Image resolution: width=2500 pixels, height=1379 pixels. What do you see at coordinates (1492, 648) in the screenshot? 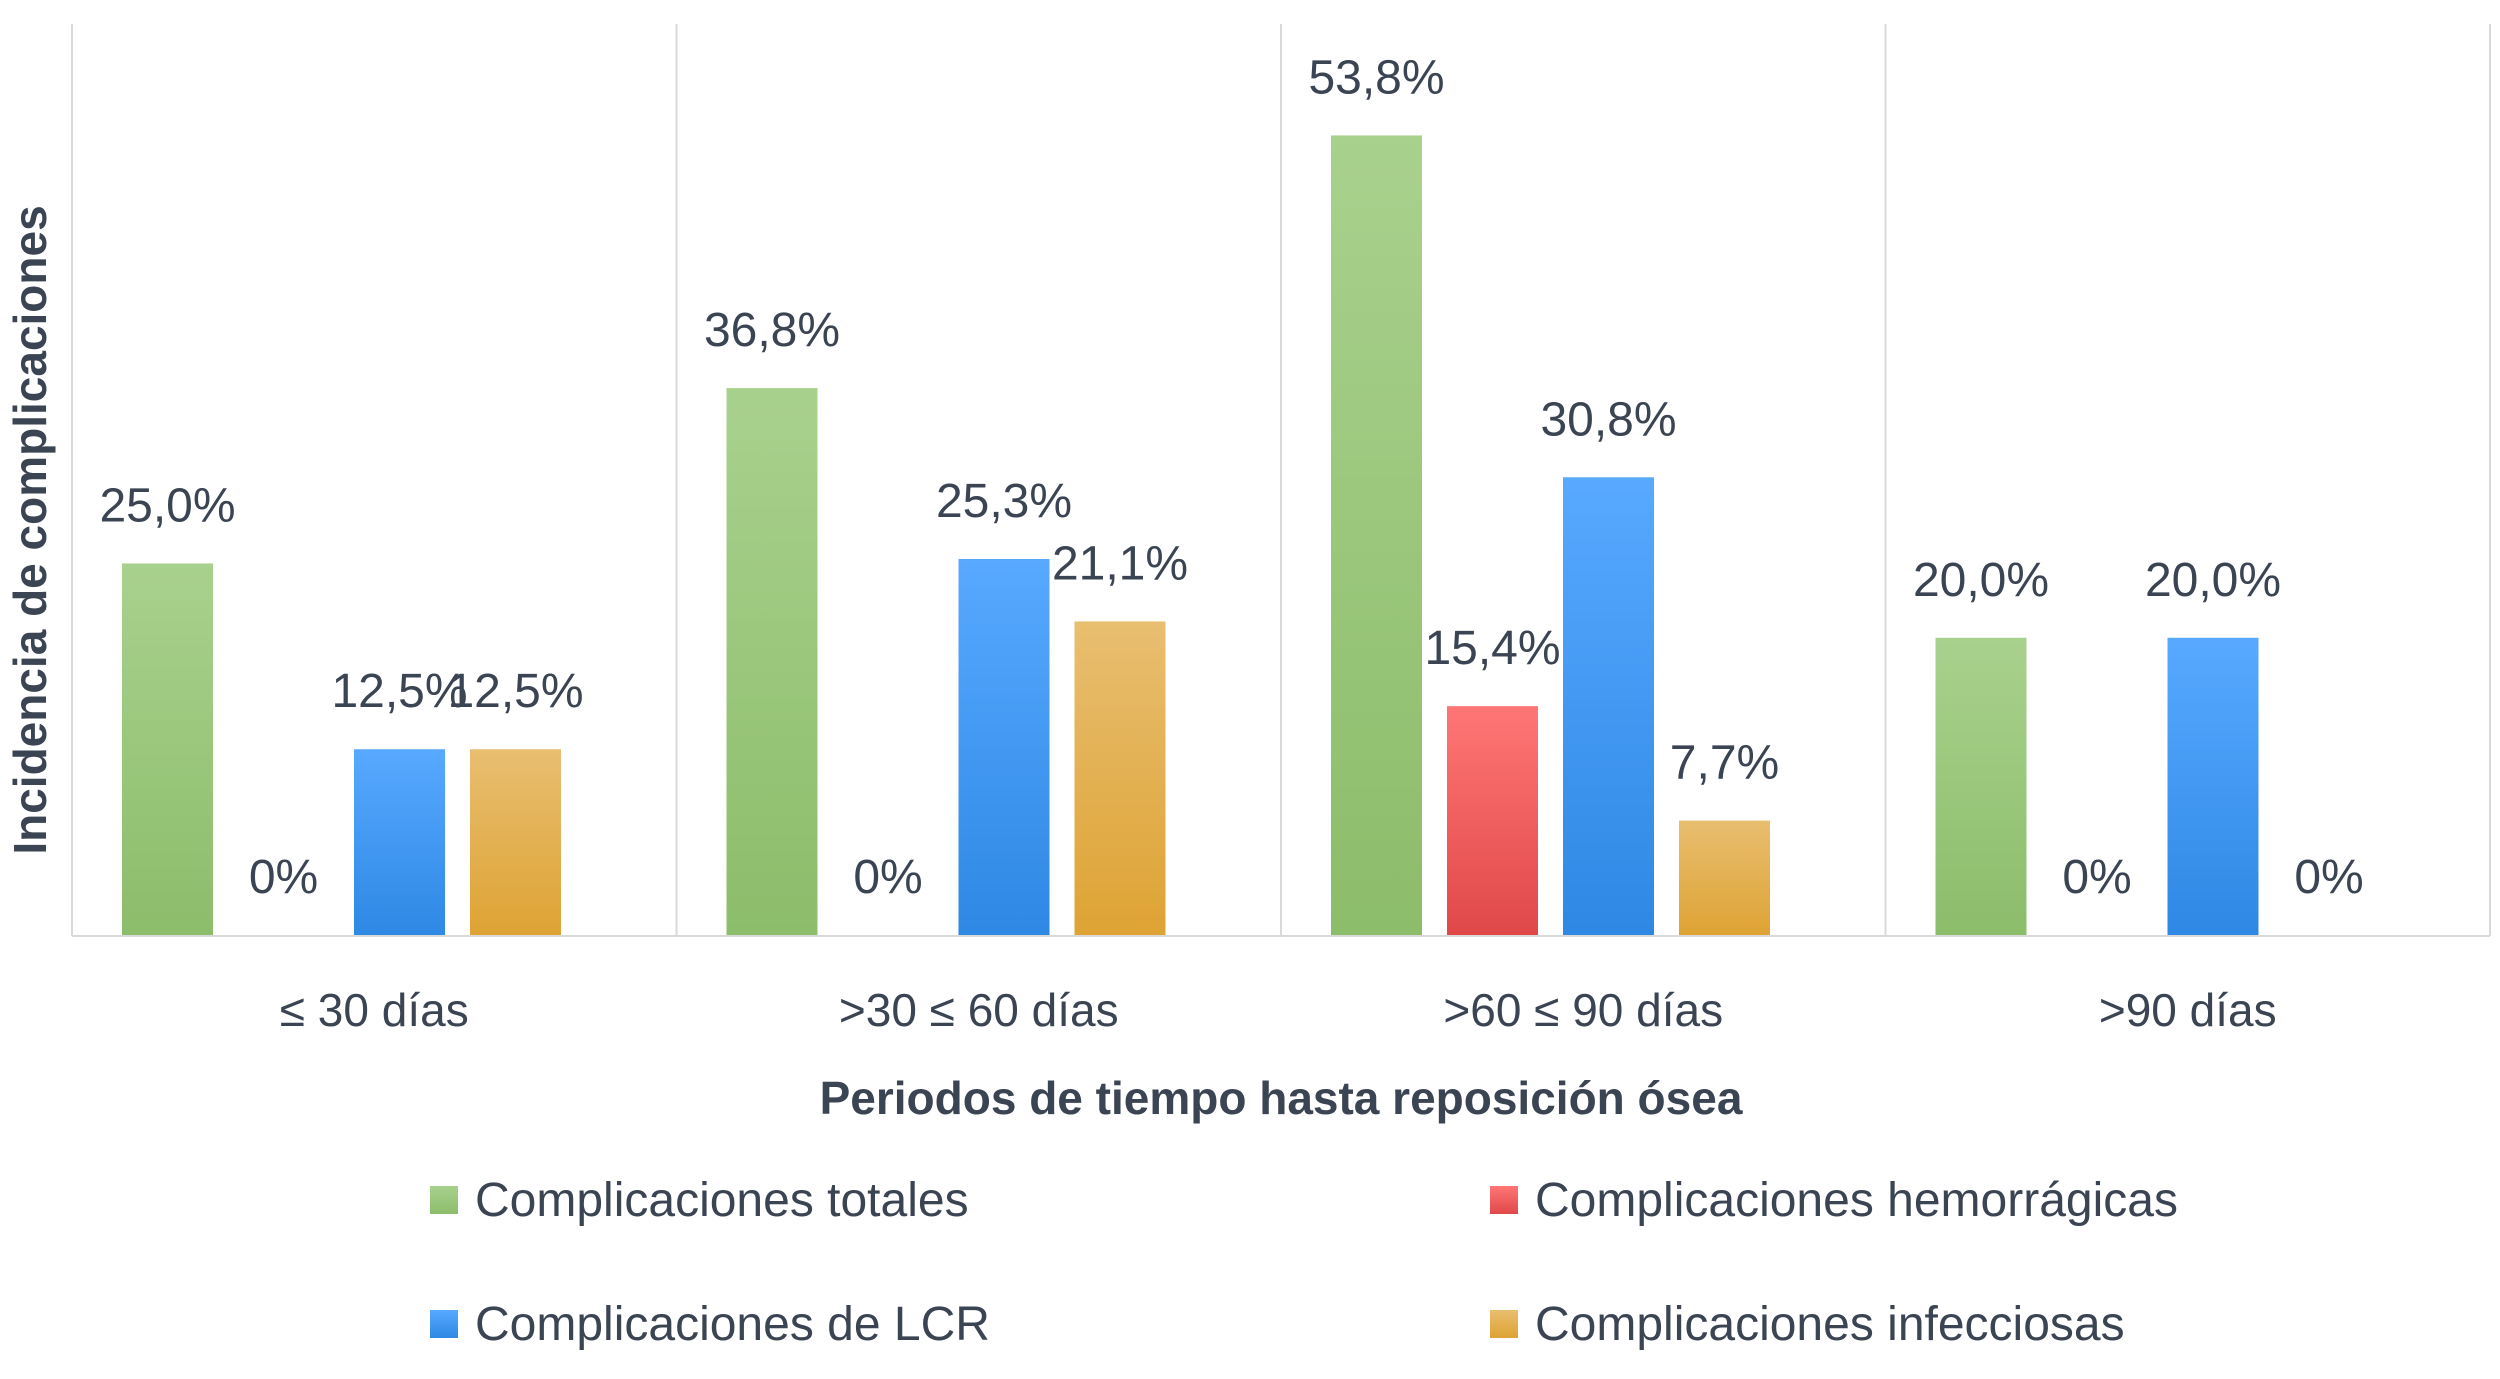
I see `data-label: 15,4%` at bounding box center [1492, 648].